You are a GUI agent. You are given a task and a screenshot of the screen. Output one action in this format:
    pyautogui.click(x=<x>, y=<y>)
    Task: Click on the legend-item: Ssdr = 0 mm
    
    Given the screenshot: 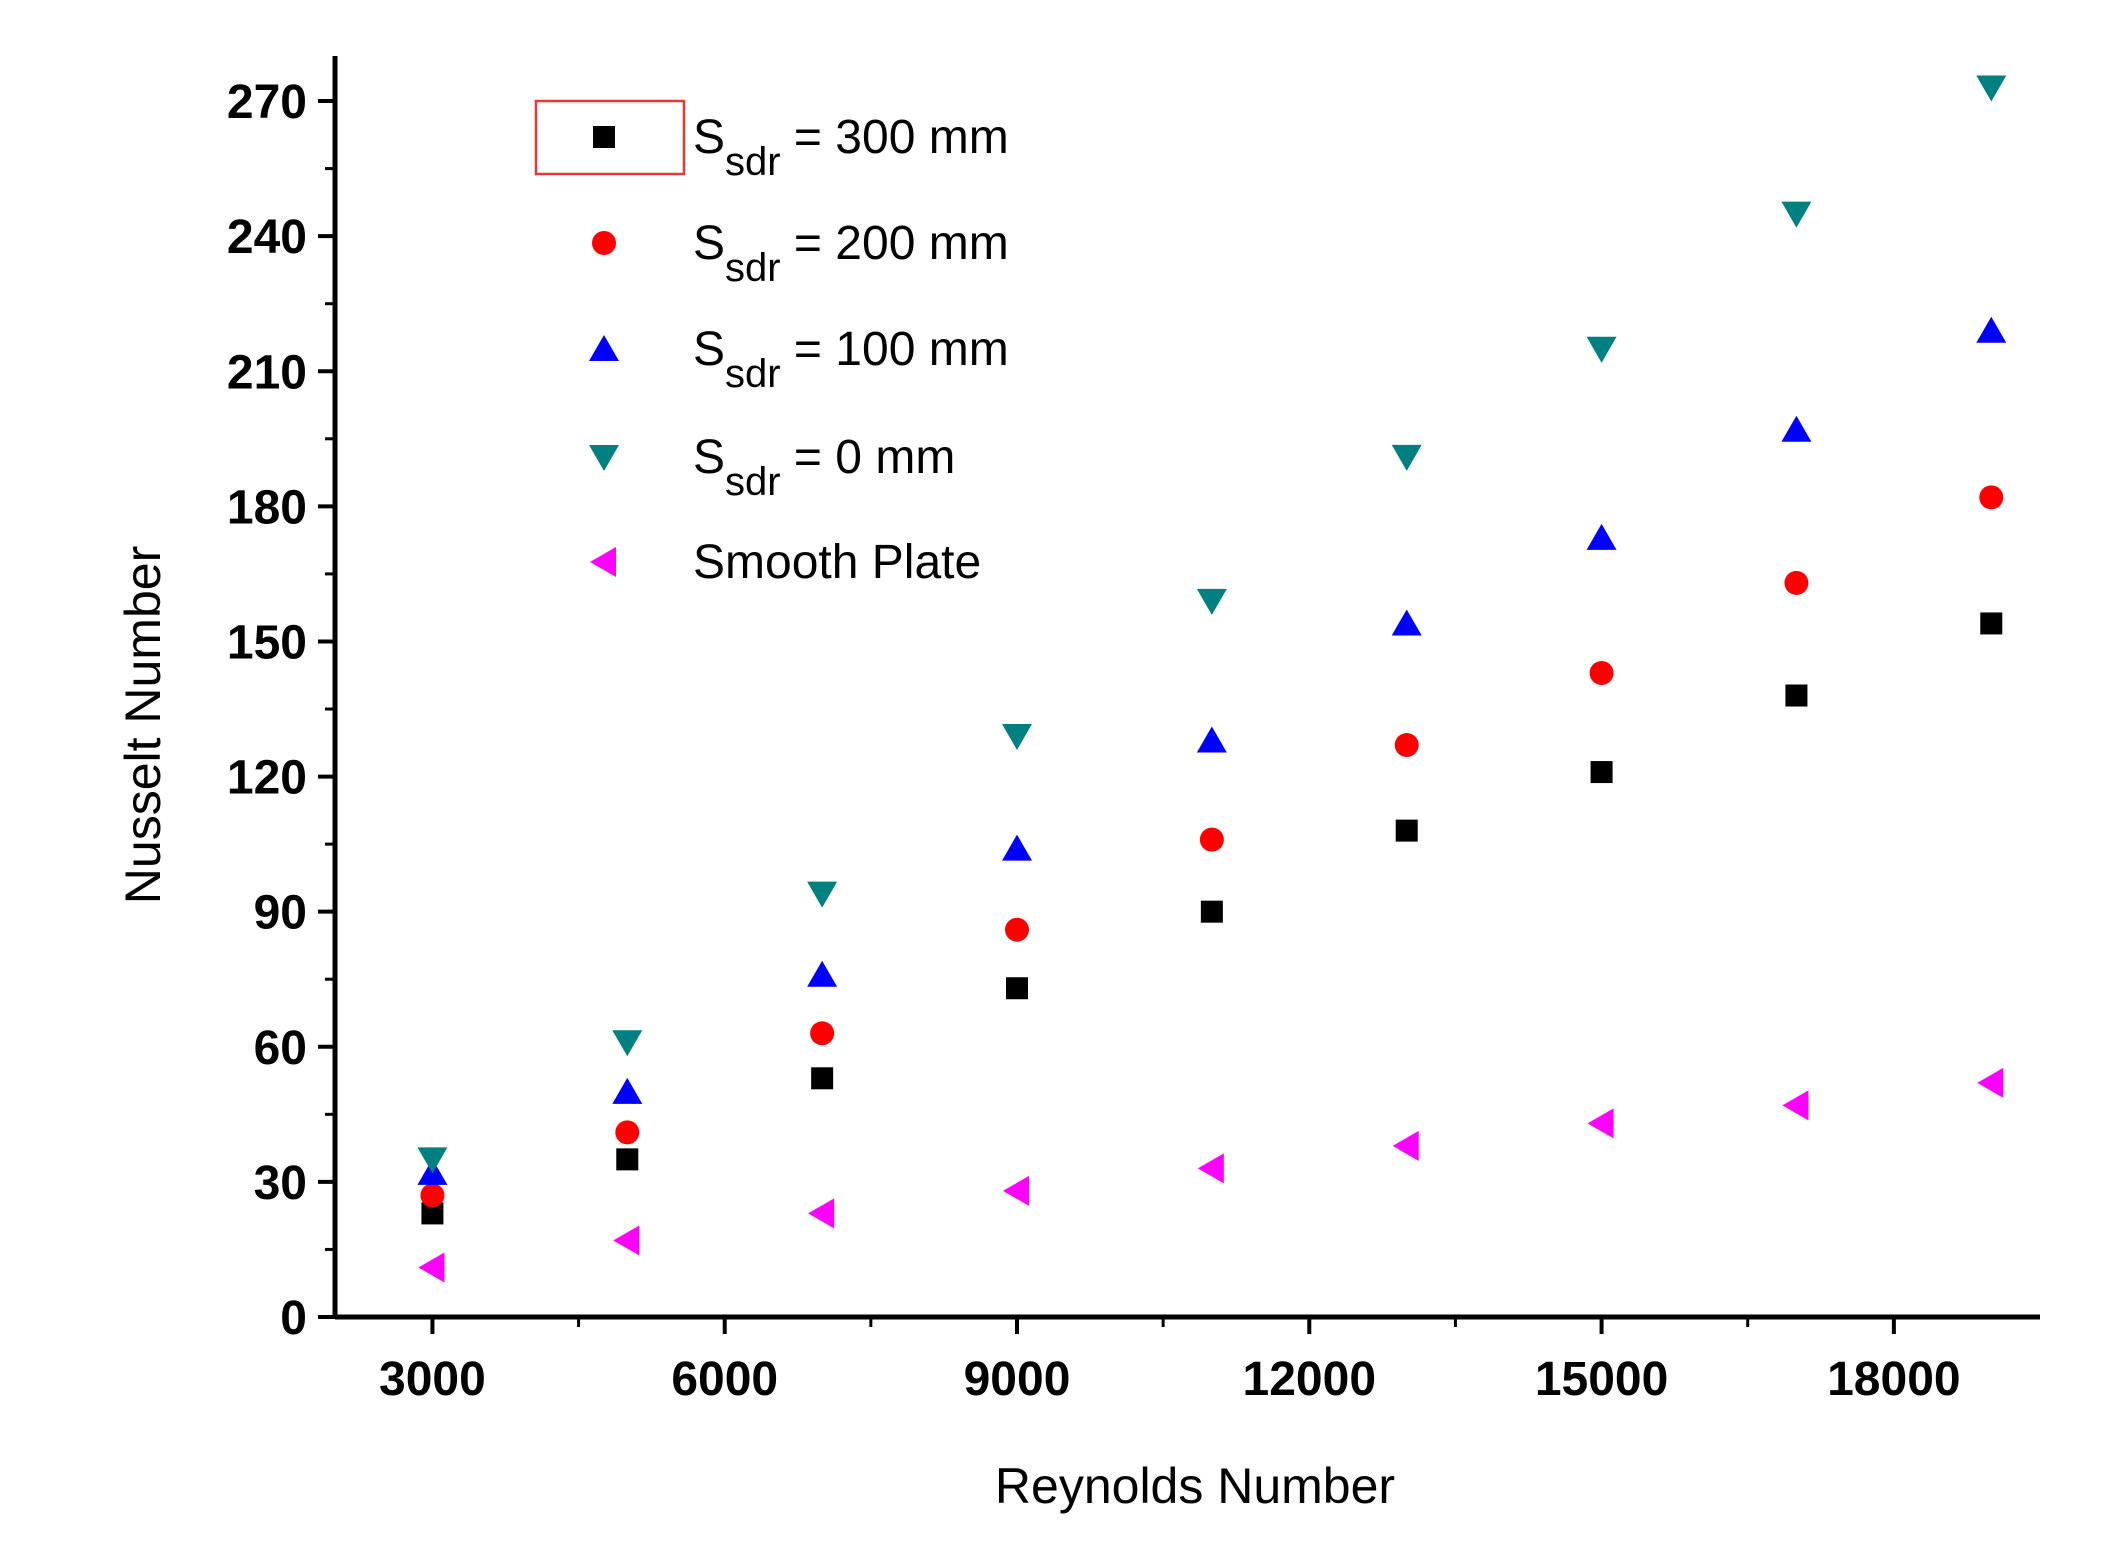 What is the action you would take?
    pyautogui.click(x=772, y=467)
    